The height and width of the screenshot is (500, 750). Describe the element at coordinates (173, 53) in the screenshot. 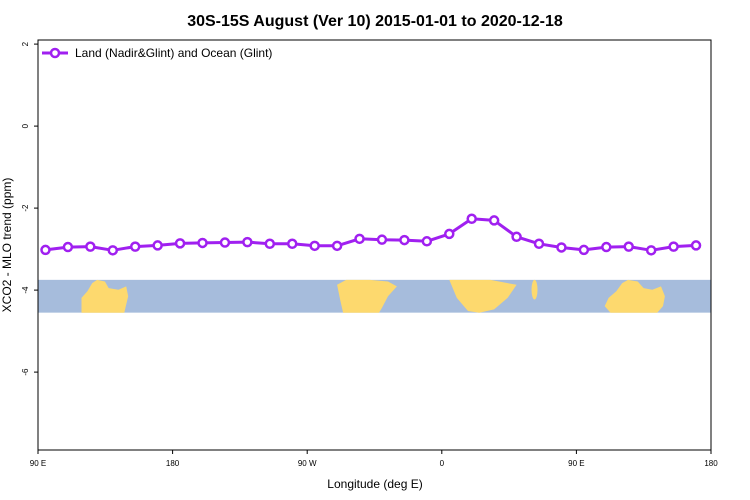

I see `legend-label: Land (Nadir&Glint) and Ocean (Glint)` at that location.